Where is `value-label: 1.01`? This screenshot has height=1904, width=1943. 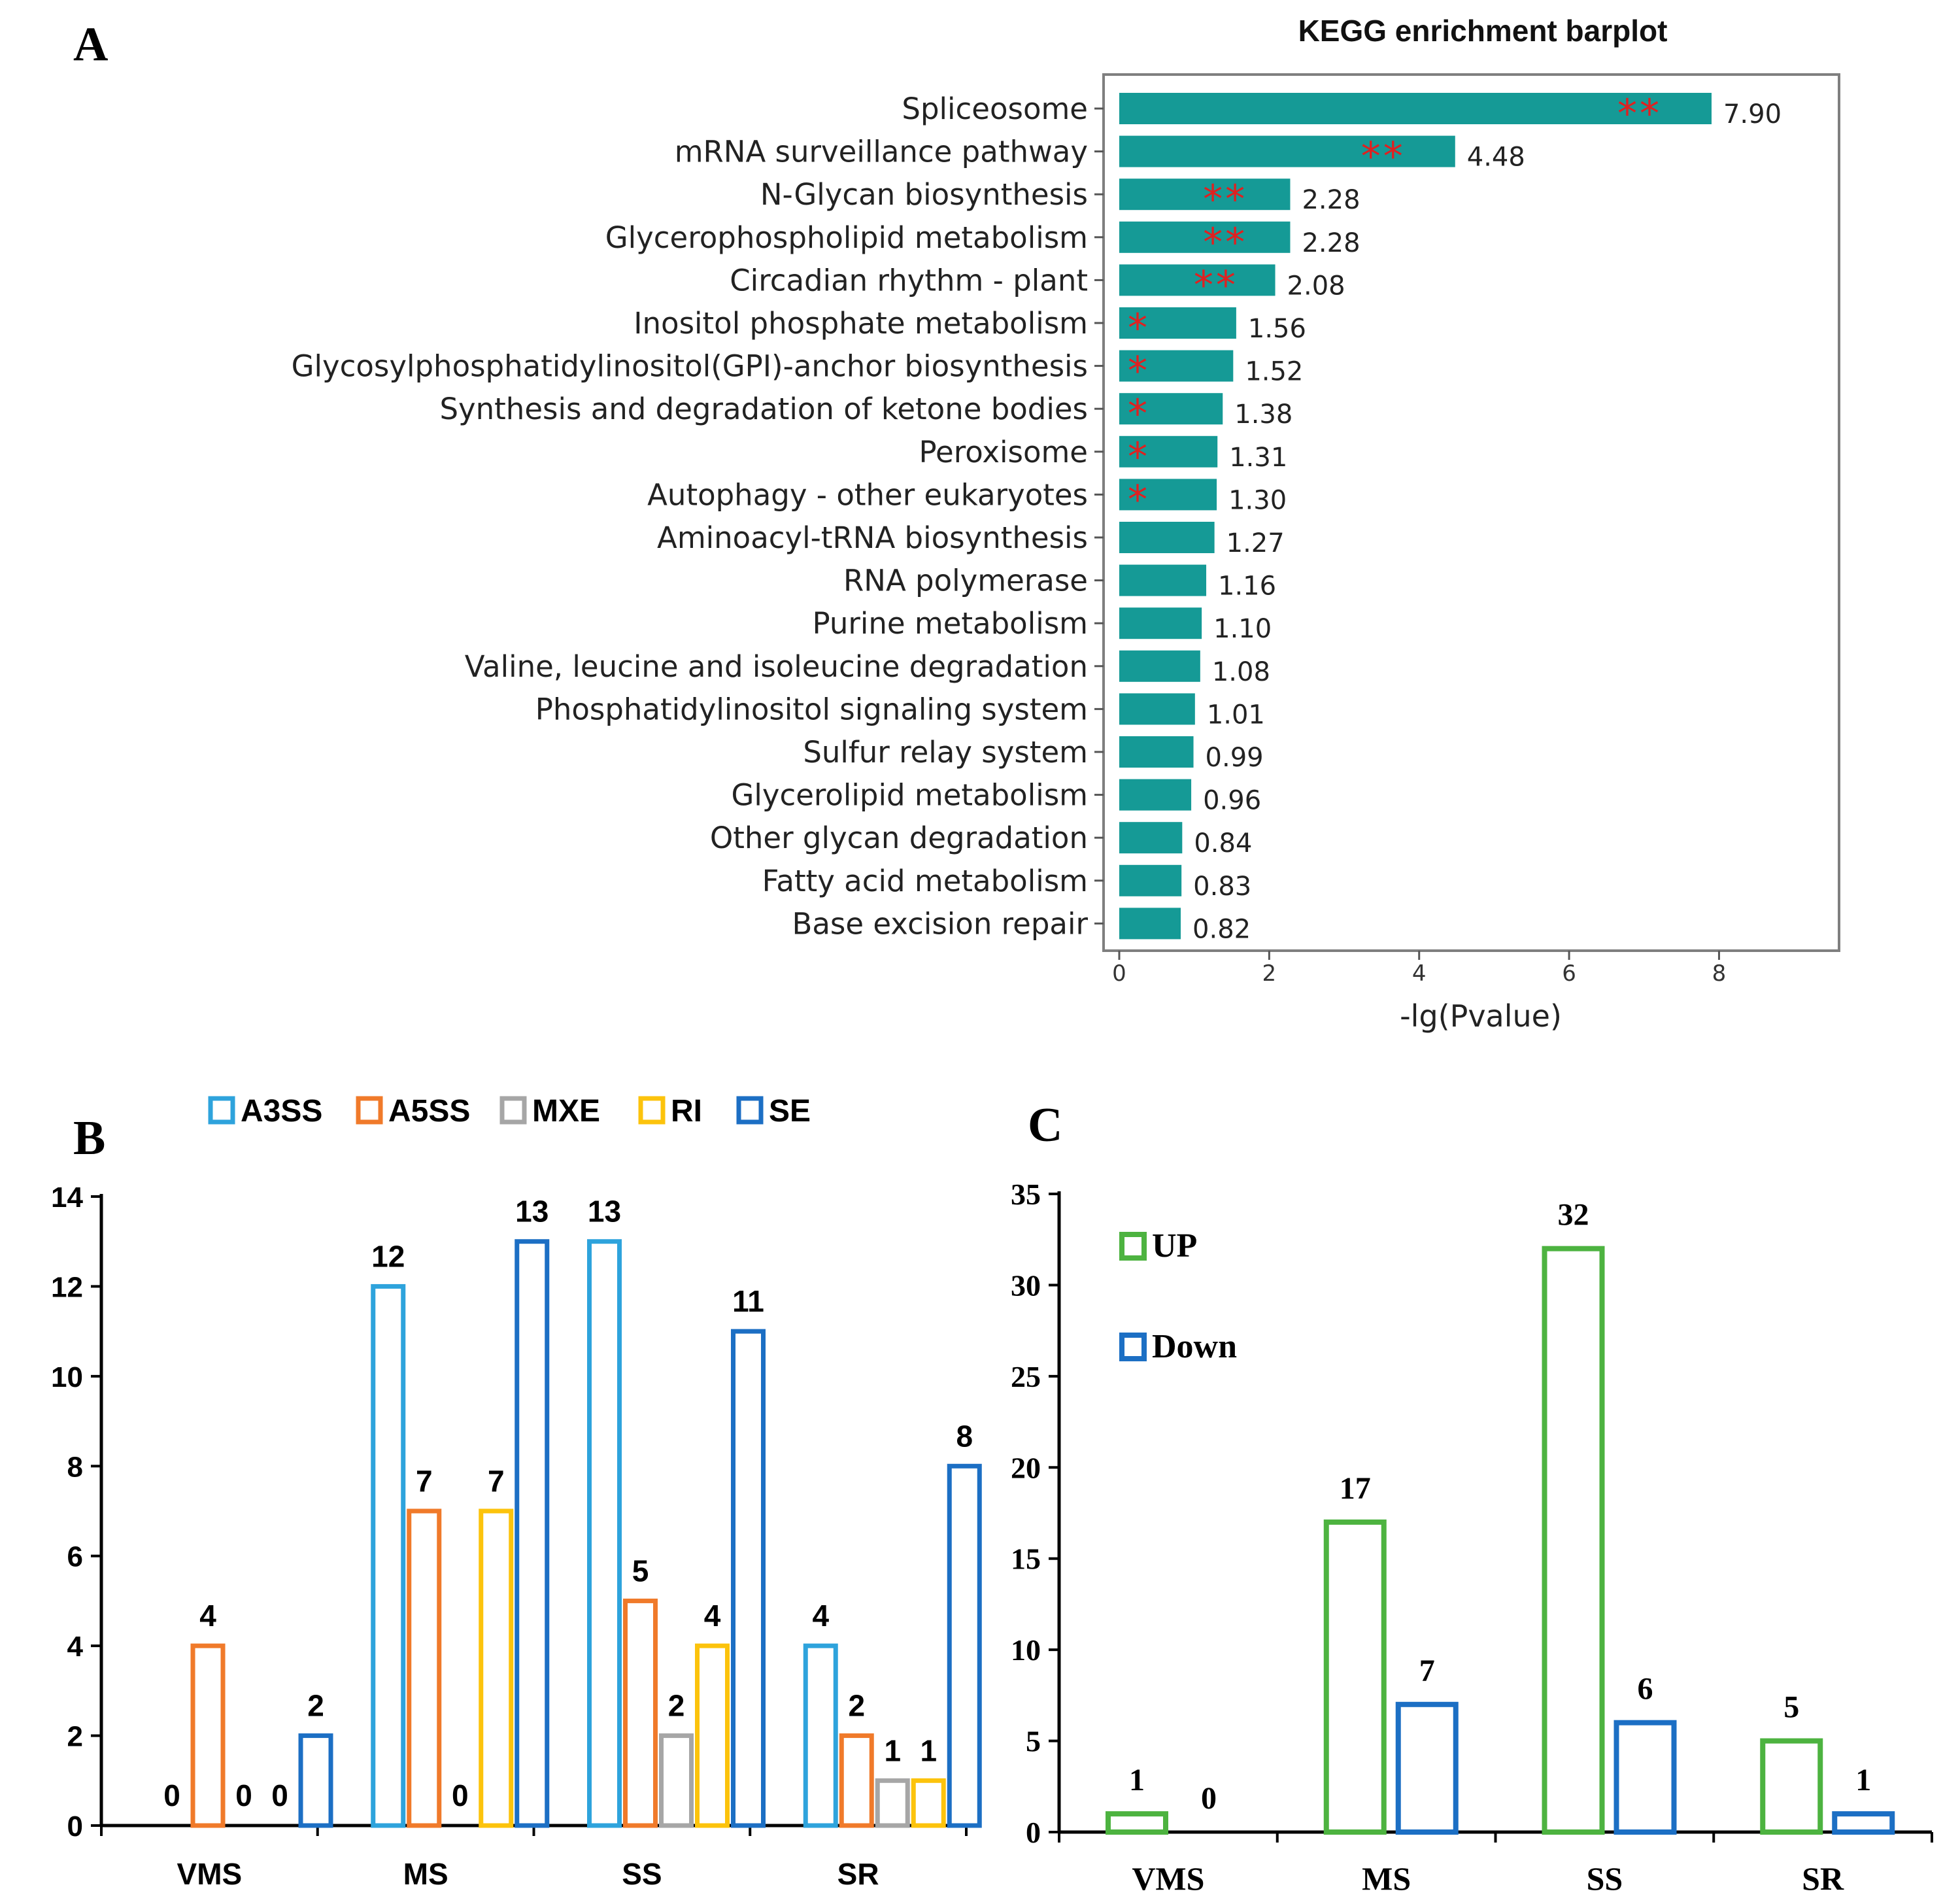
value-label: 1.01 is located at coordinates (1236, 715).